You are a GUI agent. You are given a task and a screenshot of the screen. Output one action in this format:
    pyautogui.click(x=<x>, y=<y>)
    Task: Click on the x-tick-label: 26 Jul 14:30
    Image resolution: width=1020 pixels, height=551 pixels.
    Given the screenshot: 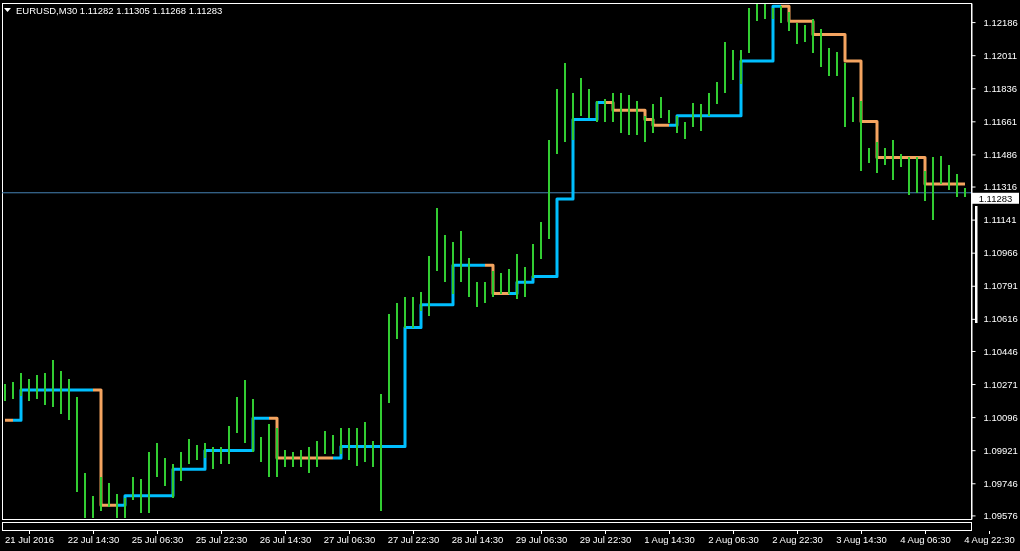 What is the action you would take?
    pyautogui.click(x=285, y=539)
    